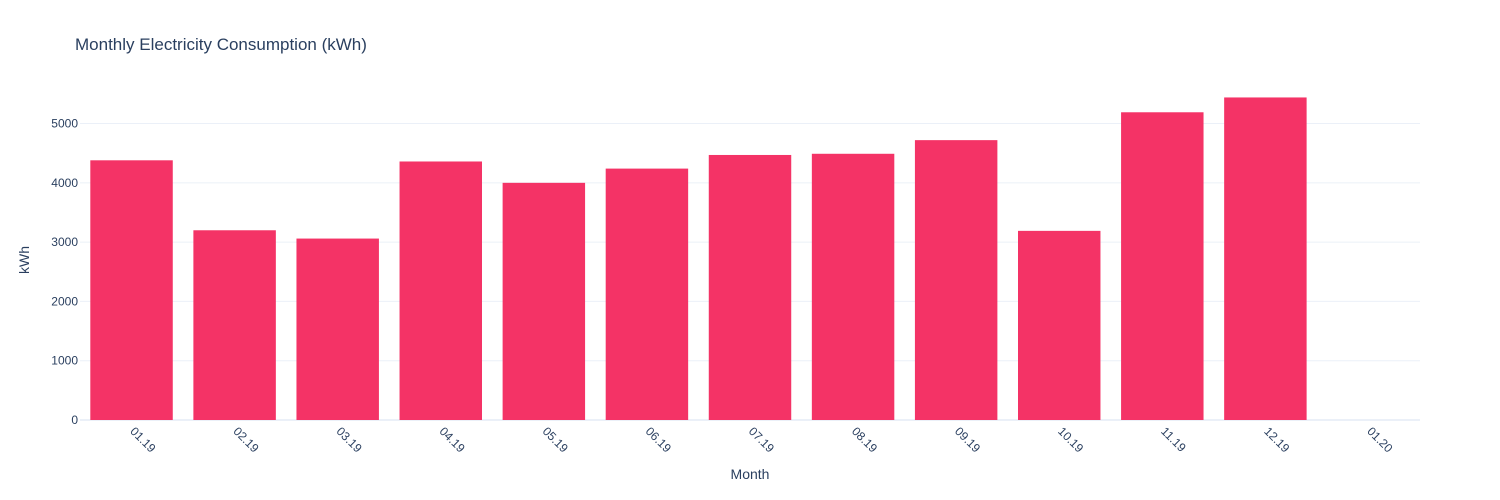  Describe the element at coordinates (864, 439) in the screenshot. I see `x-tick-label: 08.19` at that location.